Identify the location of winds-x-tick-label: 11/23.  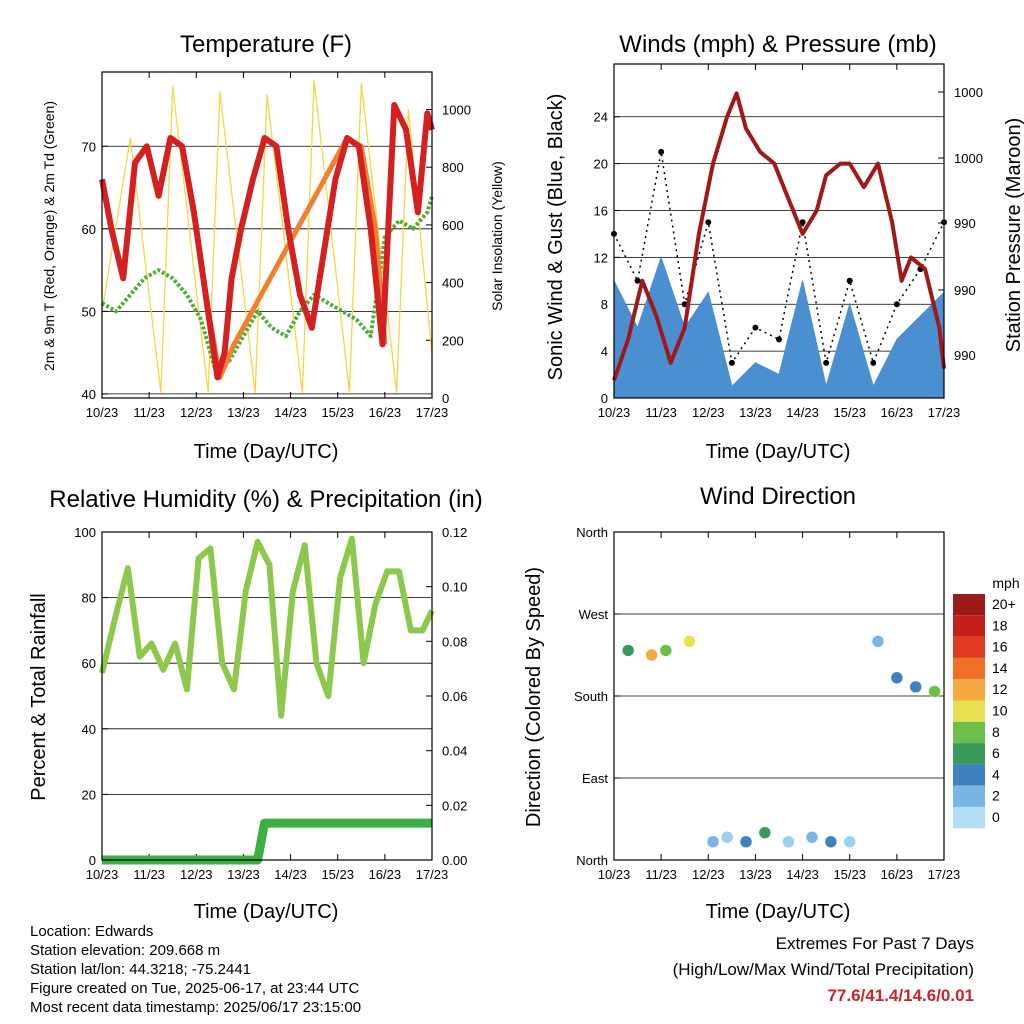
(661, 412).